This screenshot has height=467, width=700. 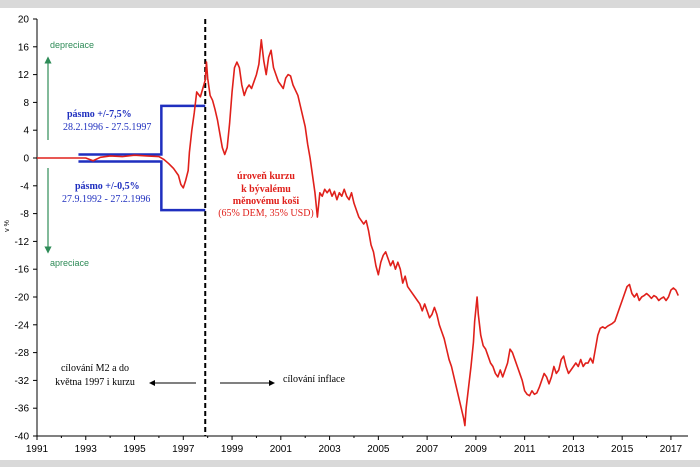 I want to click on depreciation-label: depreciace, so click(x=72, y=45).